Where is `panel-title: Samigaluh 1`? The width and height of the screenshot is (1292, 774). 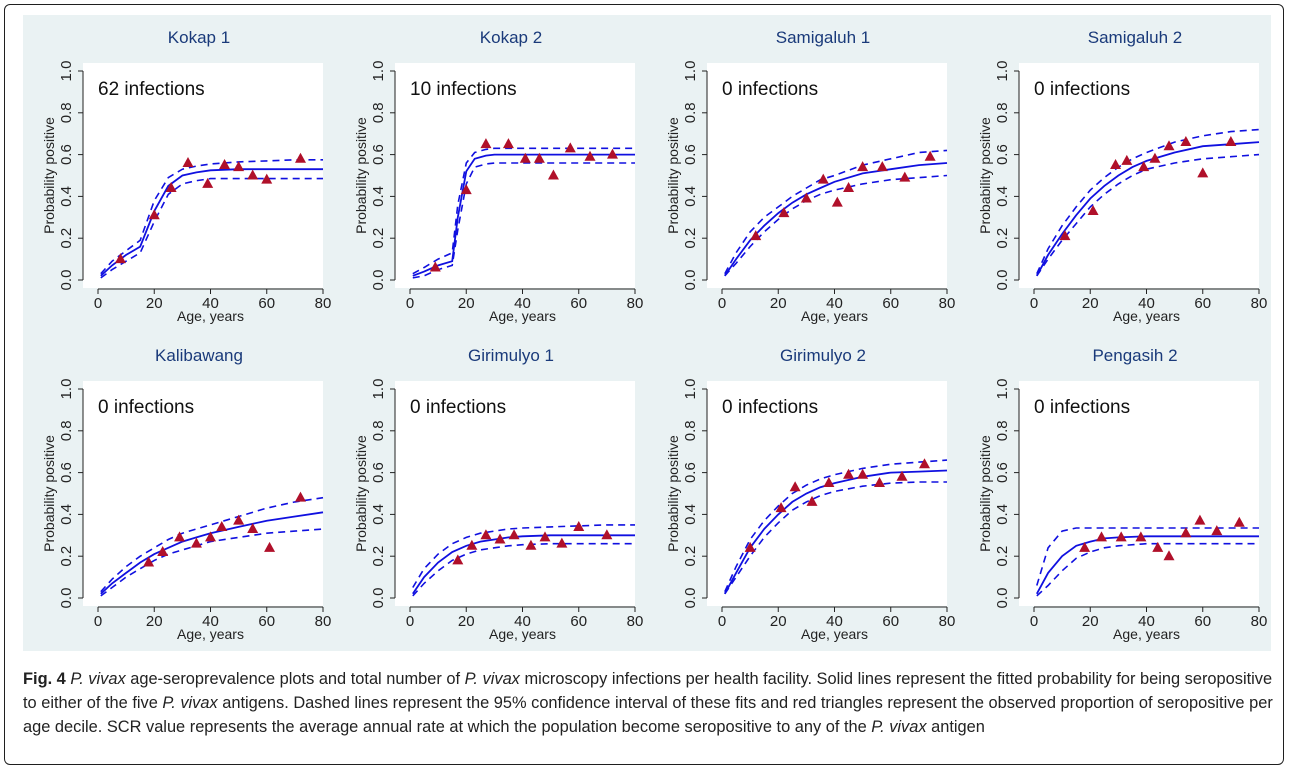
panel-title: Samigaluh 1 is located at coordinates (823, 37).